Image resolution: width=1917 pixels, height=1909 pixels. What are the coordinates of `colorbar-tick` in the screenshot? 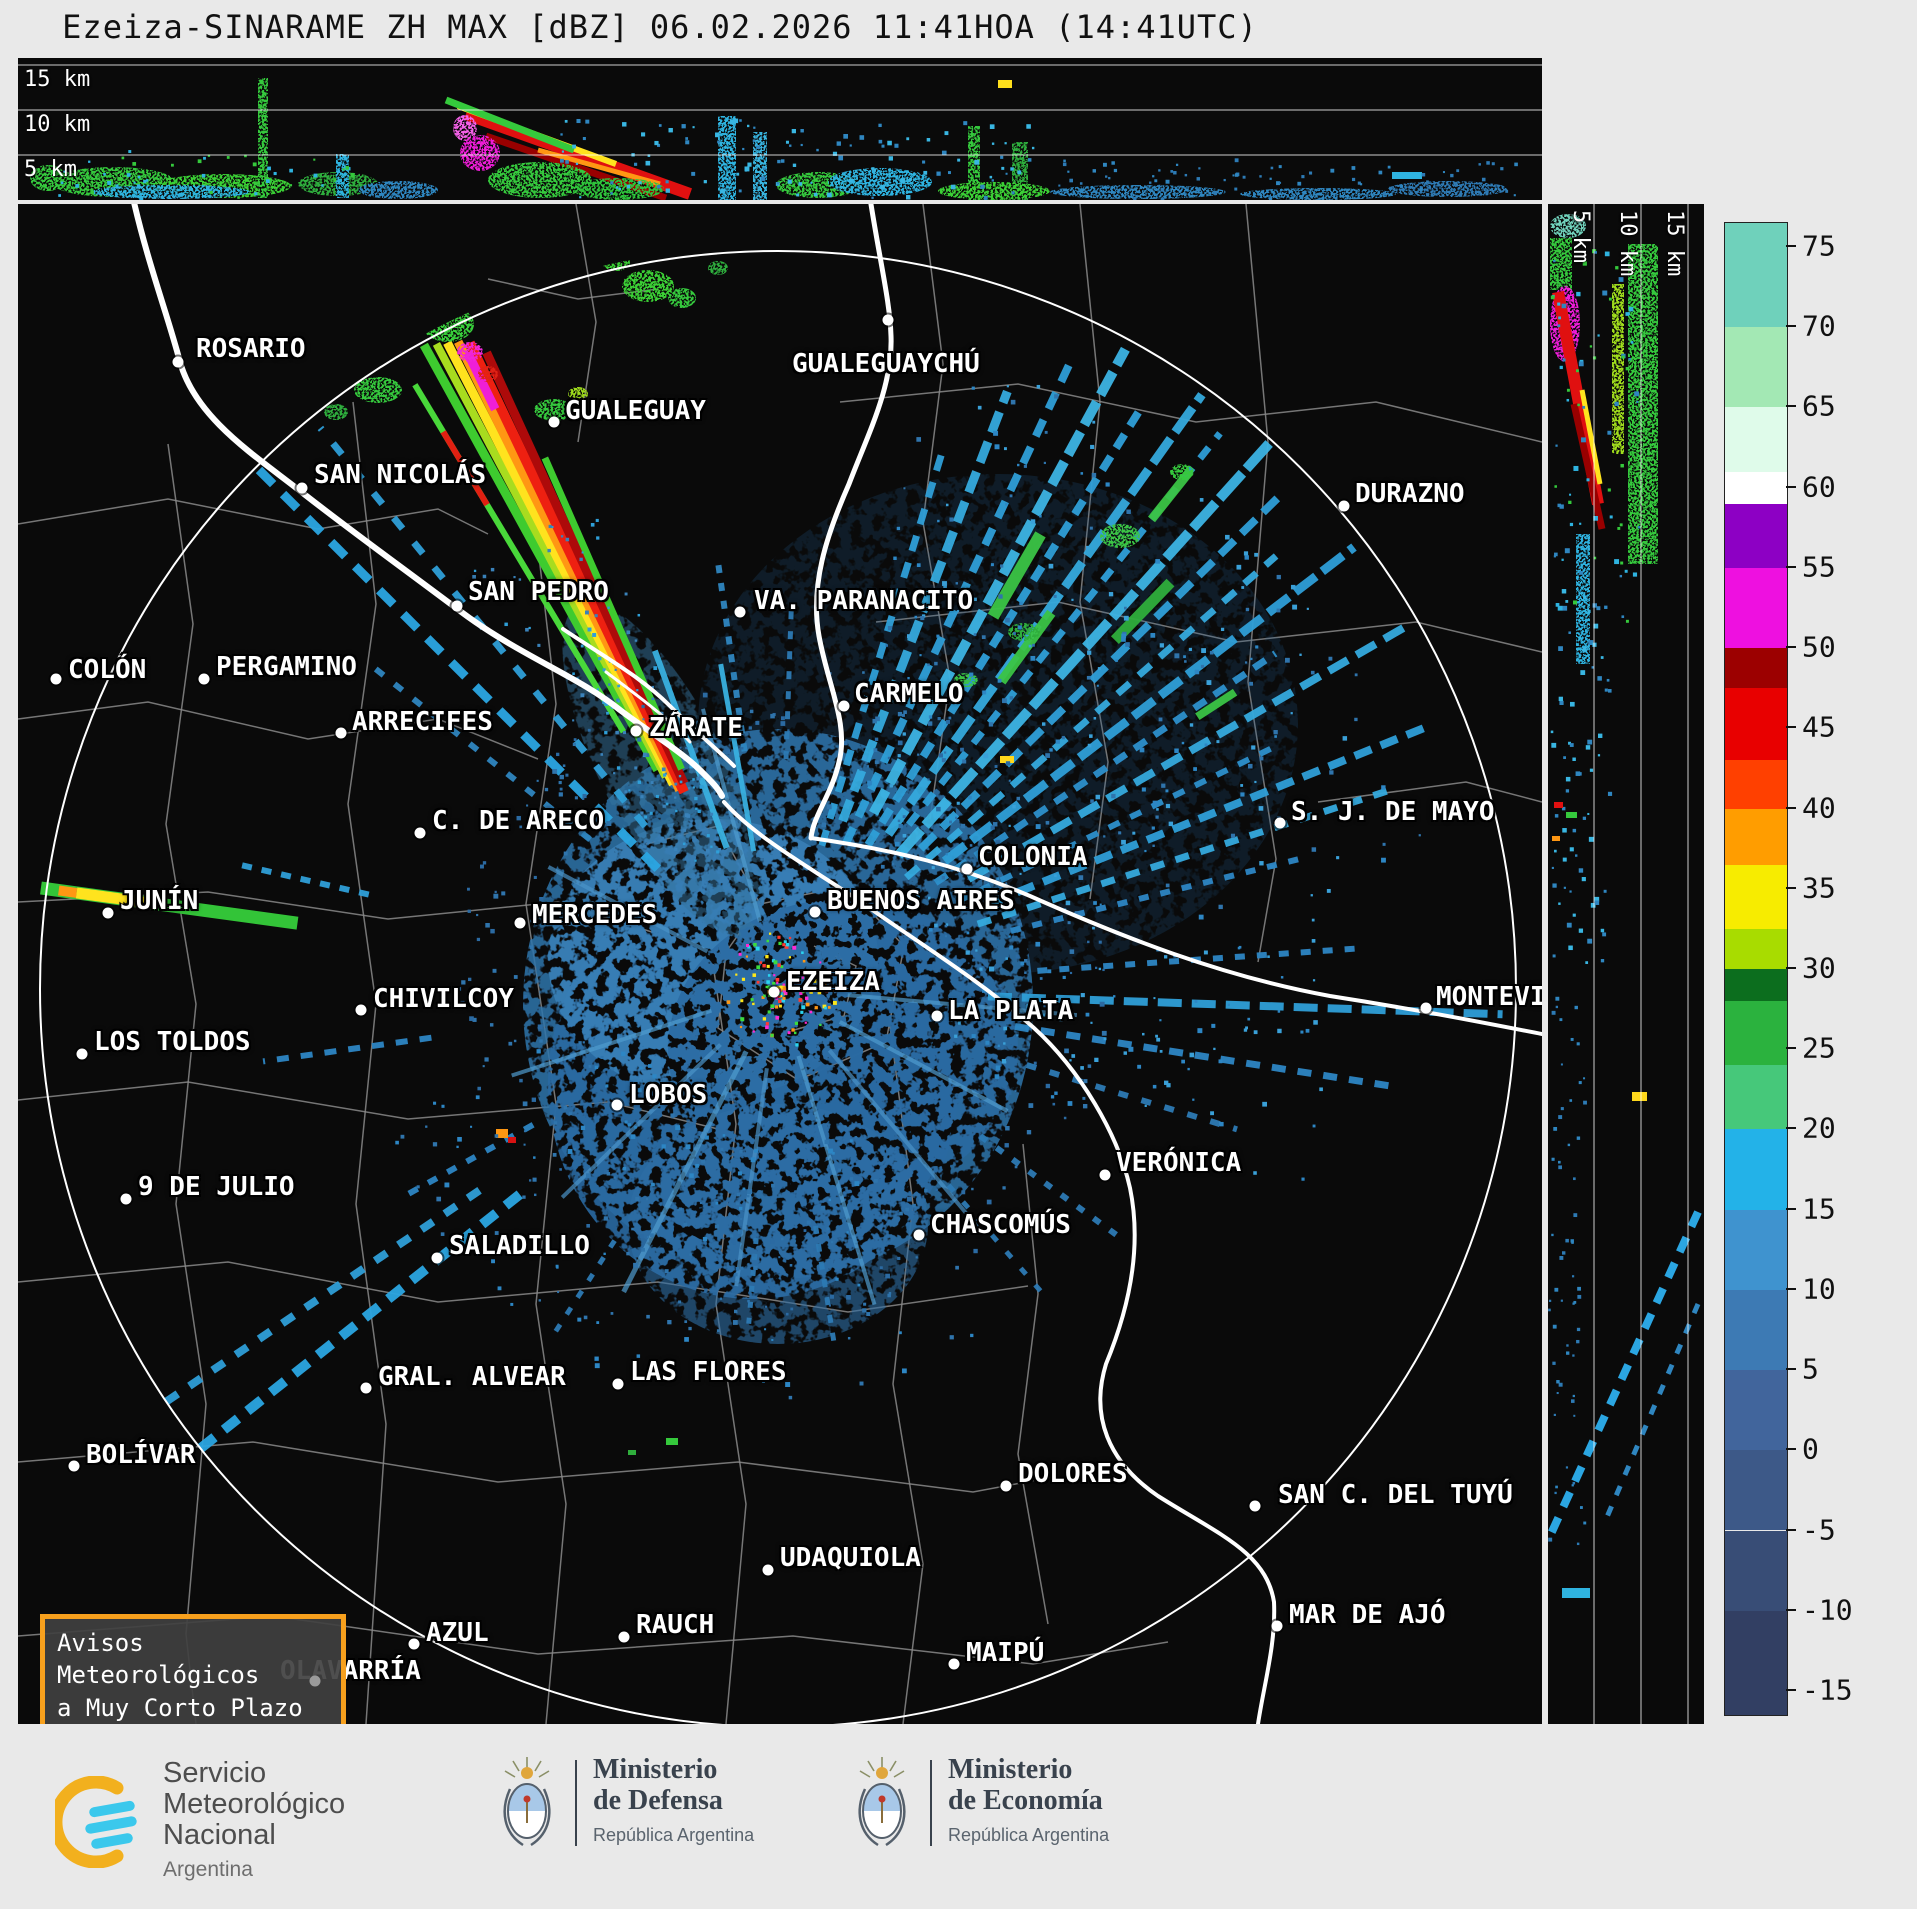 It's located at (1791, 968).